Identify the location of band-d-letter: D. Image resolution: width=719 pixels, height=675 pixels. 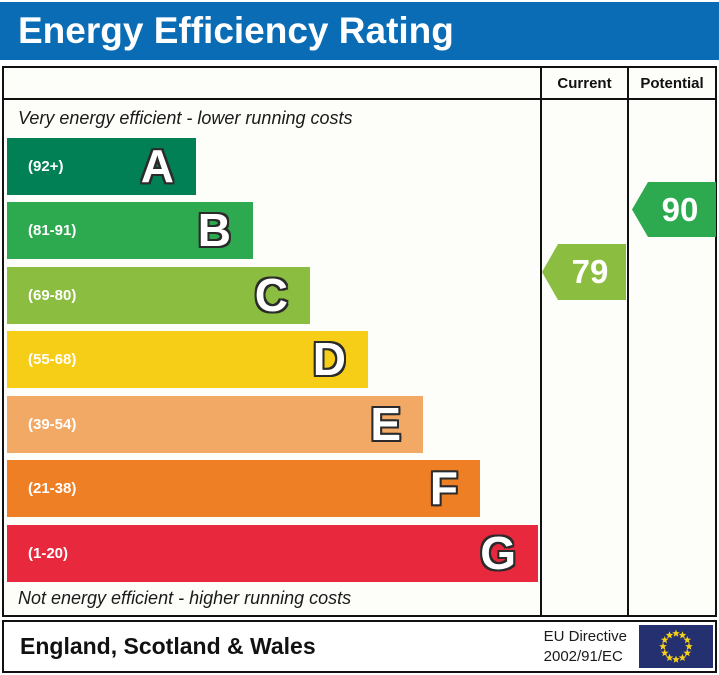
(329, 359).